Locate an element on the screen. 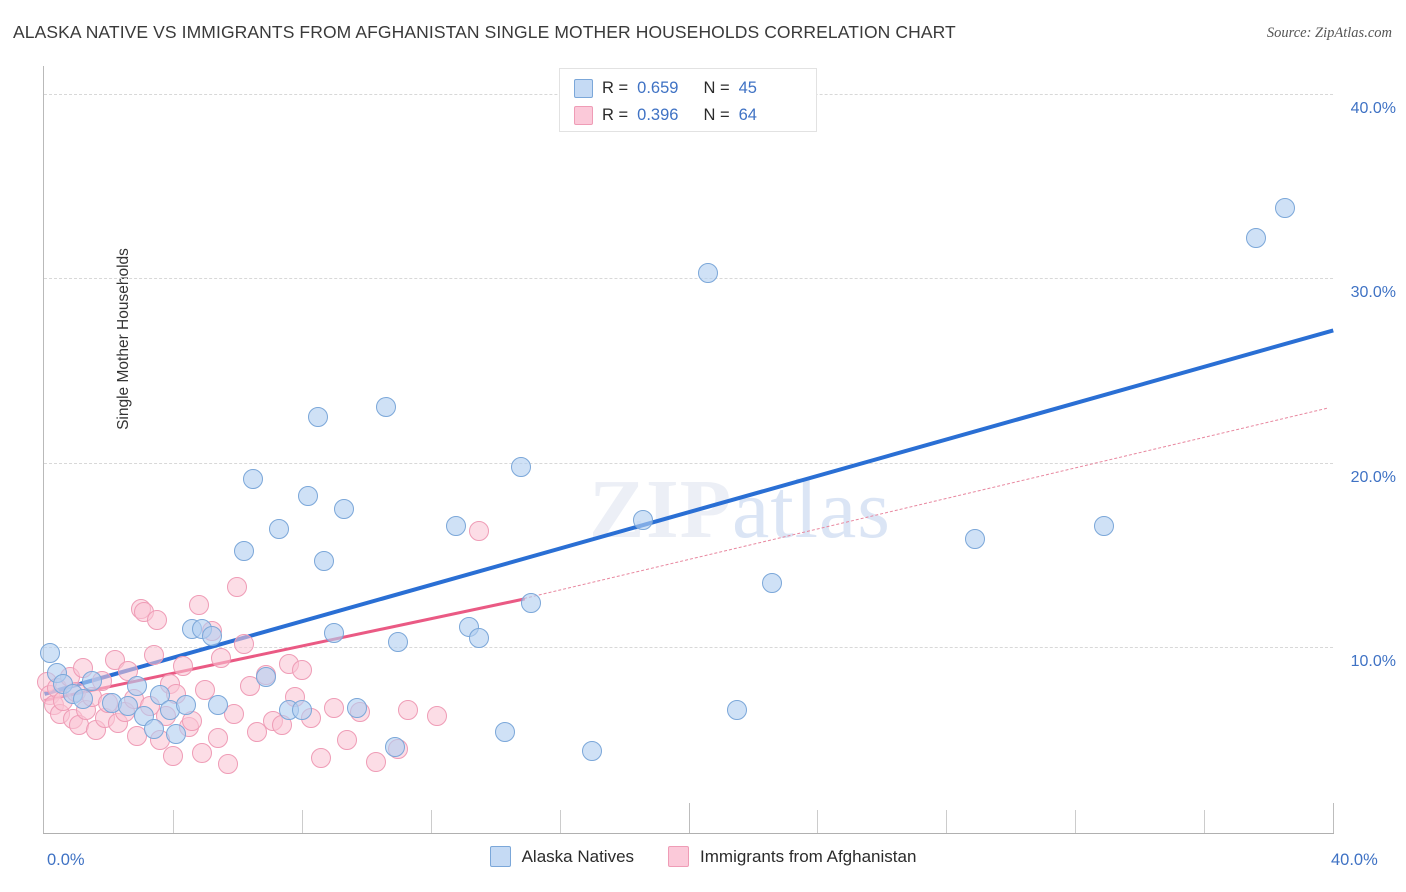 The image size is (1406, 892). n-value-pink: 64 is located at coordinates (747, 114).